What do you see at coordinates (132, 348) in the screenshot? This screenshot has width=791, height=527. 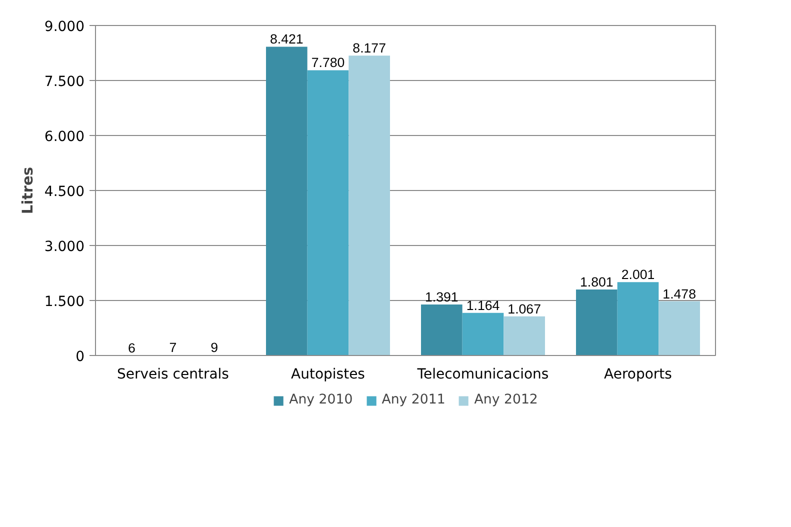 I see `data-label: 6` at bounding box center [132, 348].